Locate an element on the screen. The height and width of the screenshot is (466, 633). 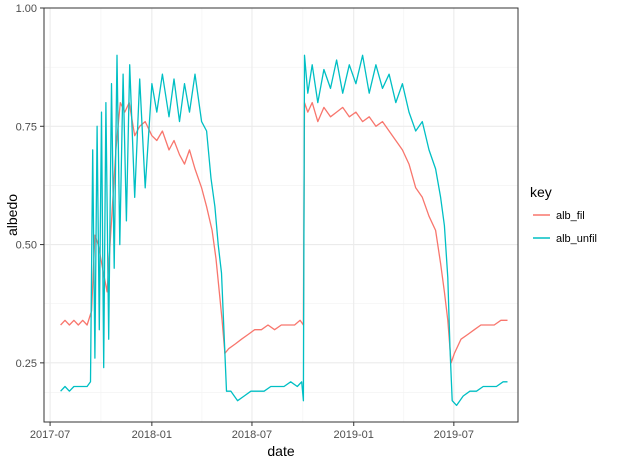
x-axis: 2017-07 2018-01 2018-07 2019-01 2019-07 is located at coordinates (252, 431).